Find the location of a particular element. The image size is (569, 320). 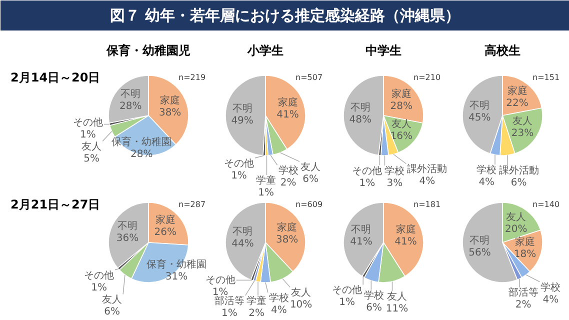

chart-subtitle: 2月14日～20日 is located at coordinates (55, 77).